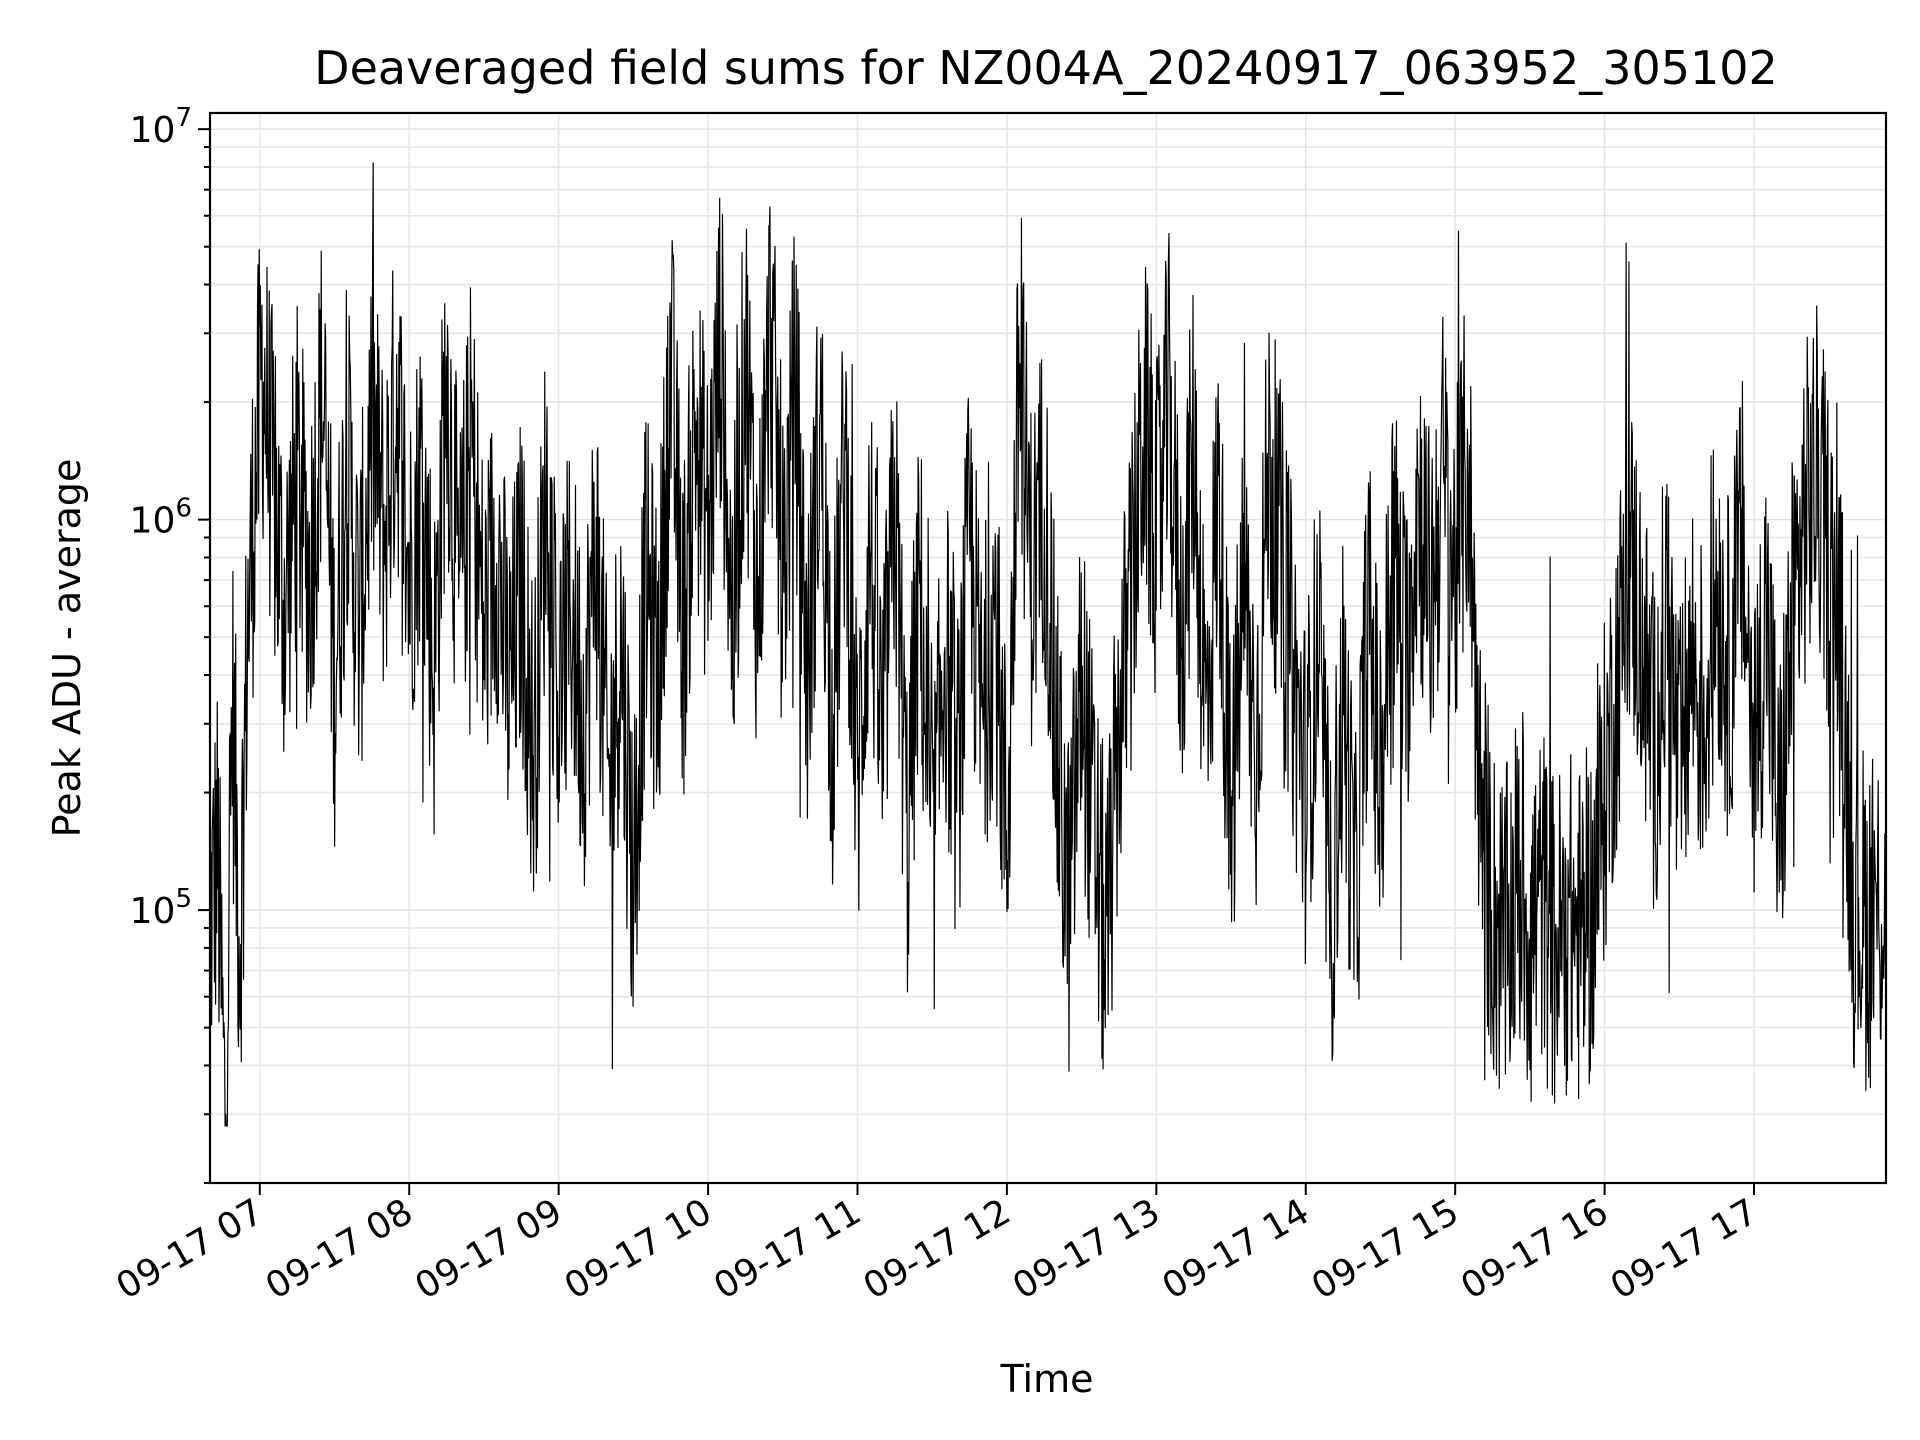 The height and width of the screenshot is (1440, 1920). Describe the element at coordinates (161, 127) in the screenshot. I see `y-tick-label: 10⁷` at that location.